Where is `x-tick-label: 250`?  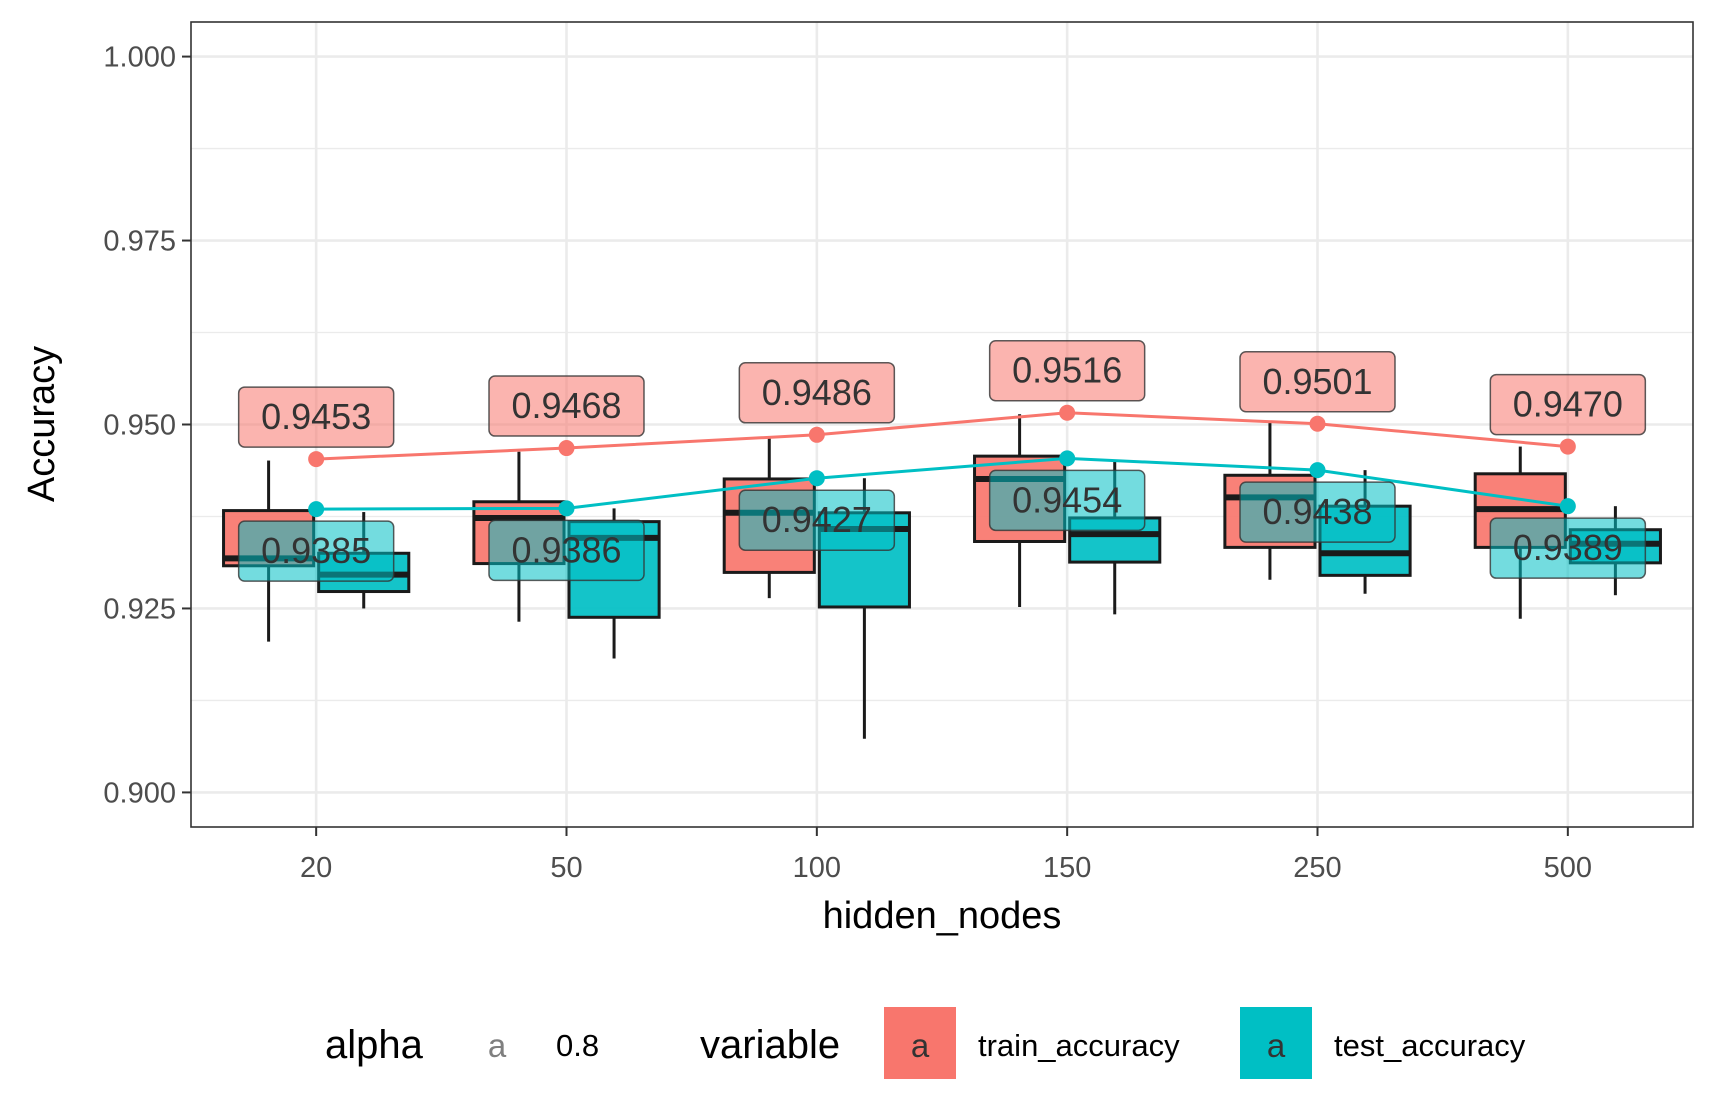 x-tick-label: 250 is located at coordinates (1317, 868).